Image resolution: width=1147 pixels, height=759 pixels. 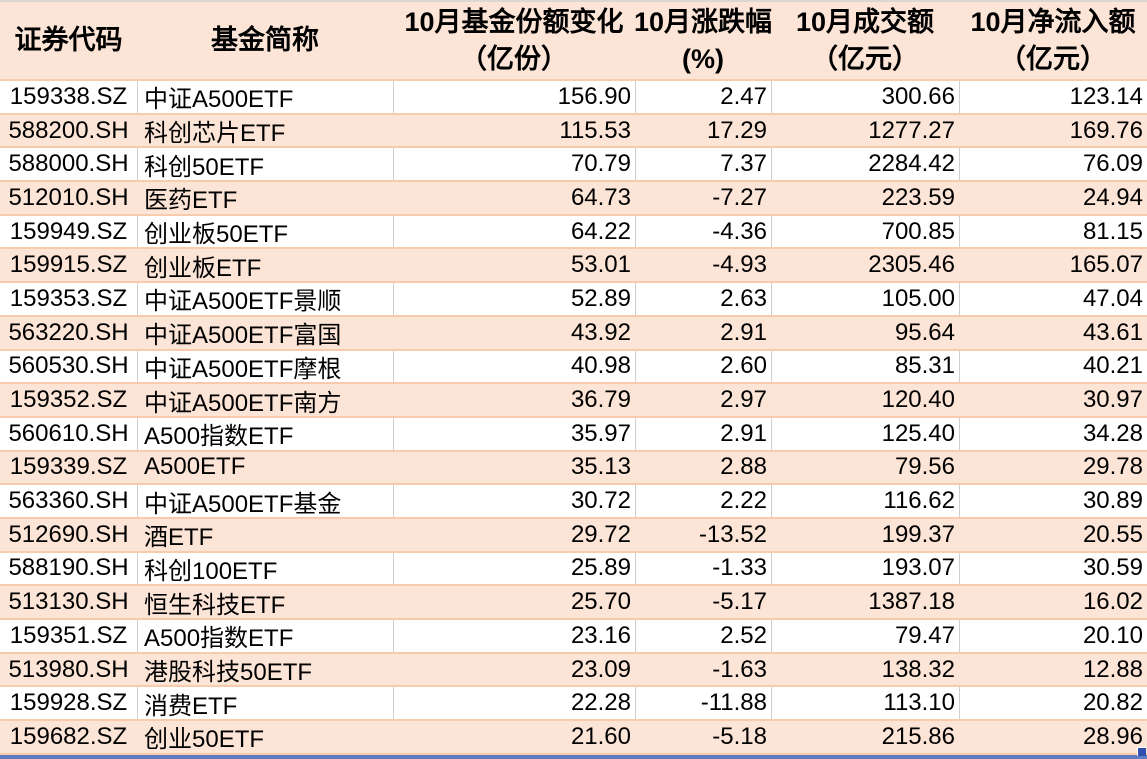 I want to click on cell-pct-change: -1.33, so click(x=703, y=568).